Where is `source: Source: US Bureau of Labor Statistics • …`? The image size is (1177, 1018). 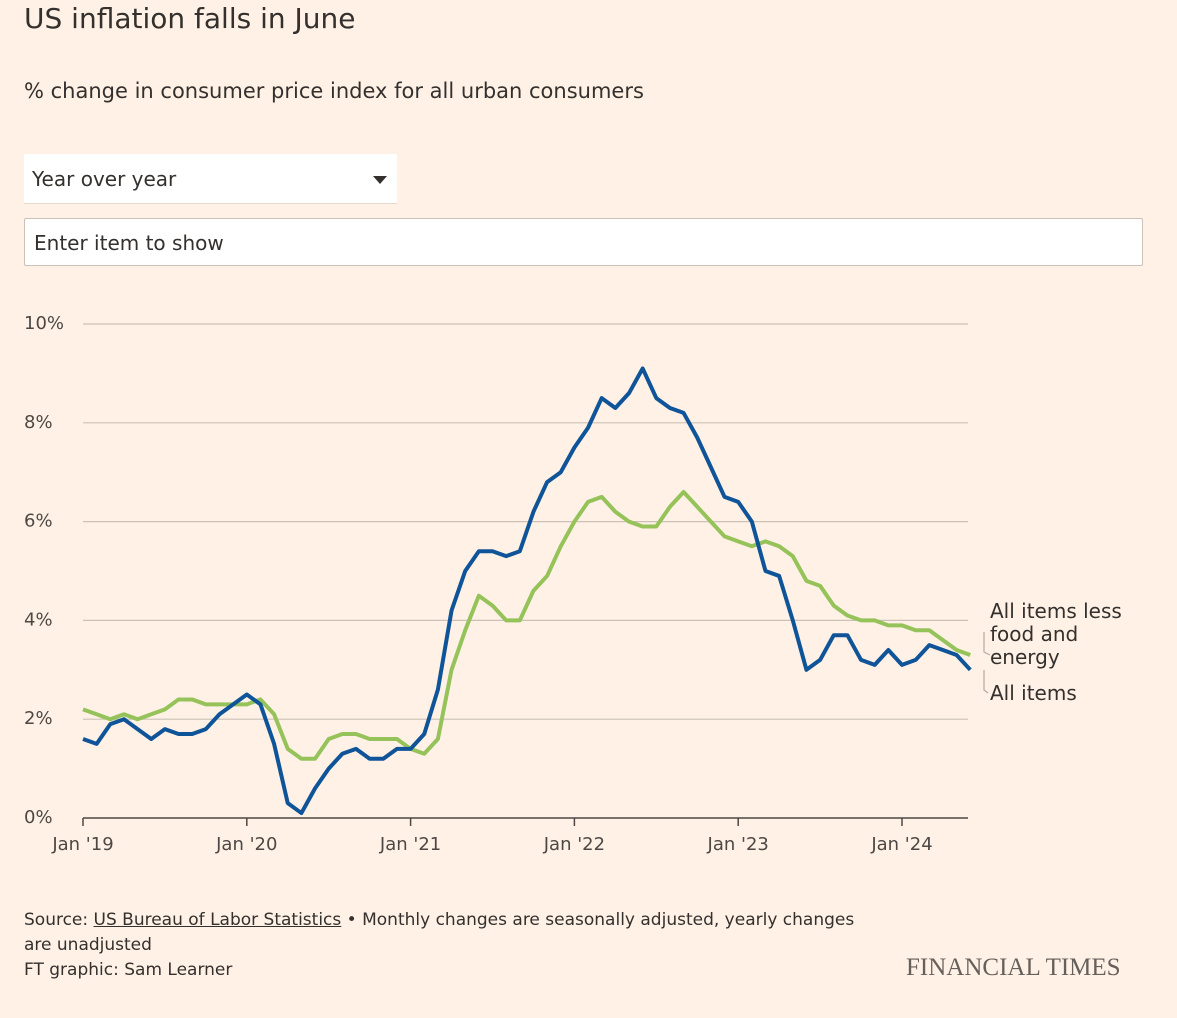
source: Source: US Bureau of Labor Statistics • … is located at coordinates (444, 933).